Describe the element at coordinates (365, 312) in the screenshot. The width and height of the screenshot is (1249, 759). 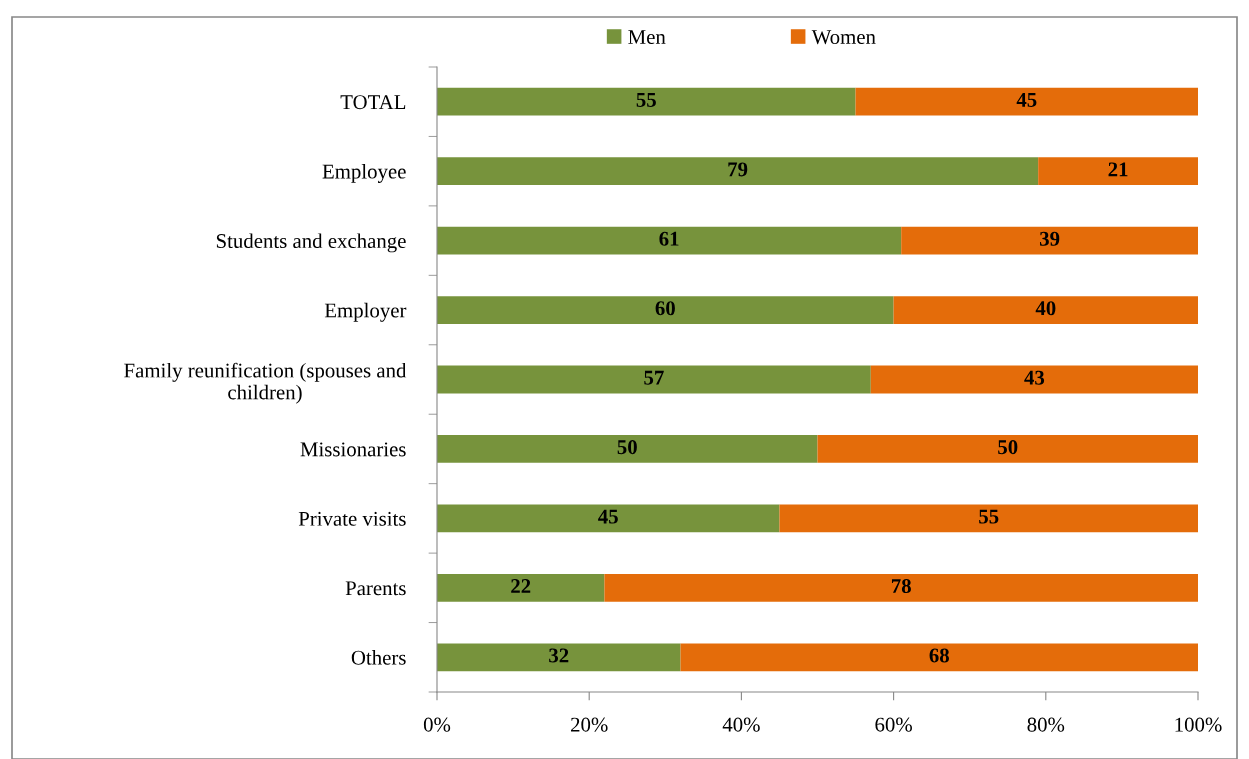
I see `y-tick-label: Employer` at that location.